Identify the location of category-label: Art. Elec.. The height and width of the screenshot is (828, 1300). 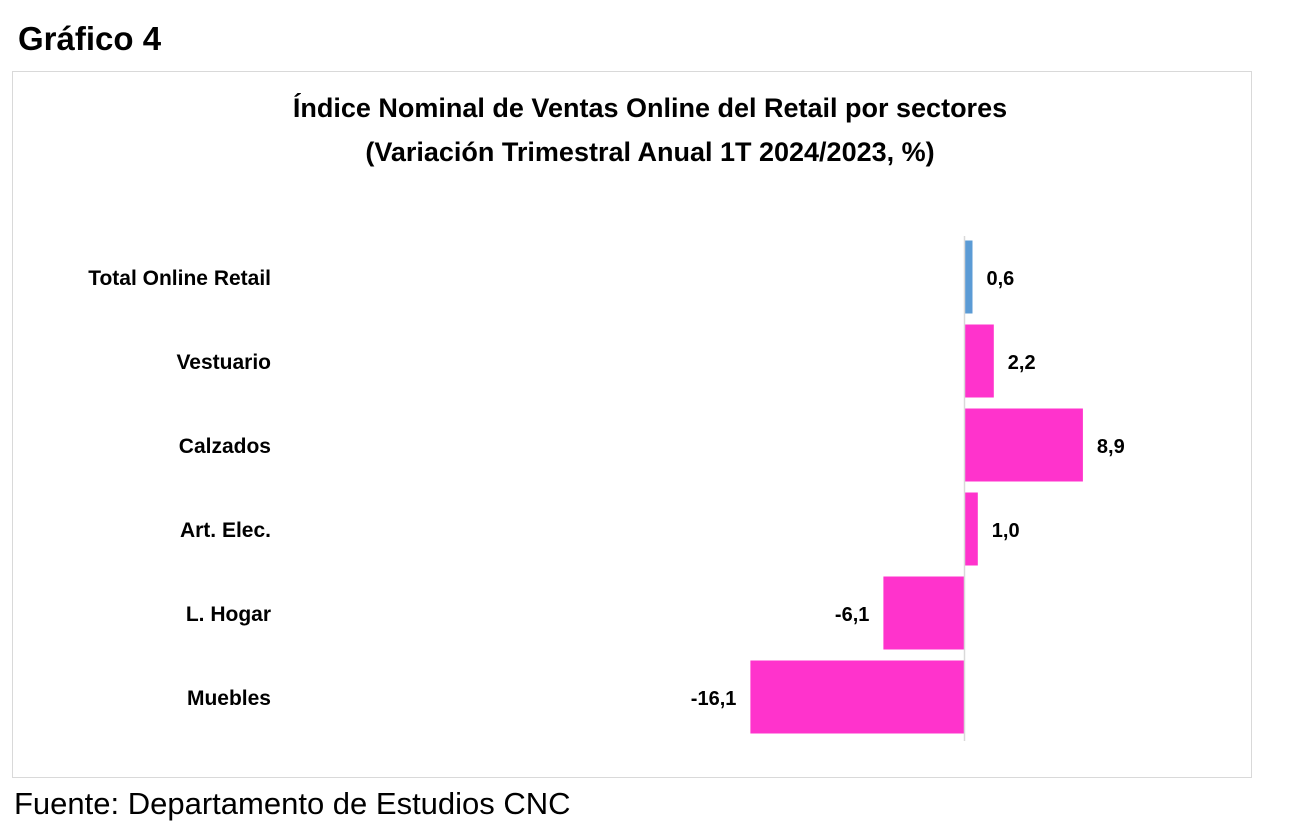
(225, 530).